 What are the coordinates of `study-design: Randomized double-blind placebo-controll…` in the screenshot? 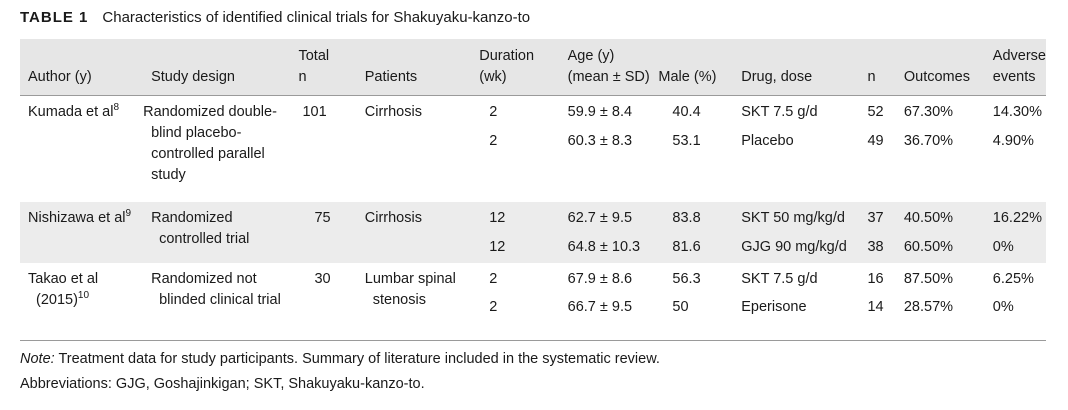 It's located at (210, 143).